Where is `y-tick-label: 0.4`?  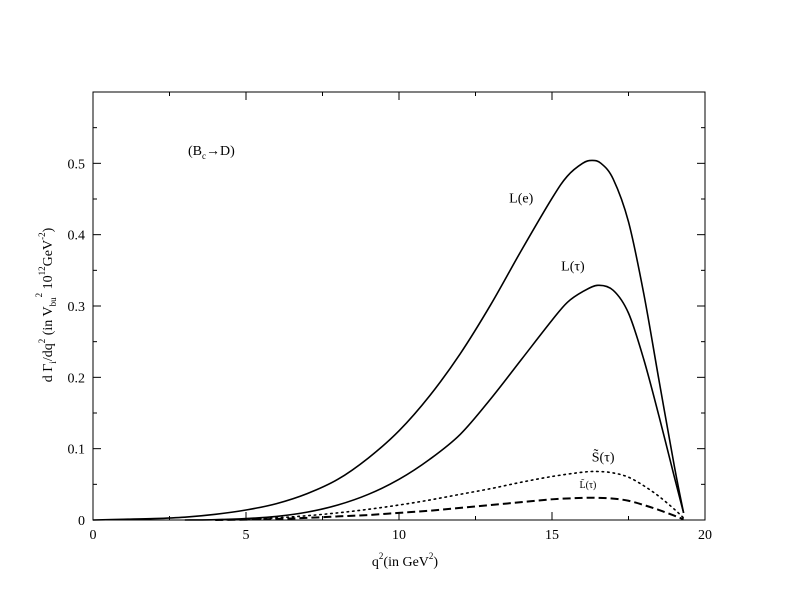 y-tick-label: 0.4 is located at coordinates (77, 236).